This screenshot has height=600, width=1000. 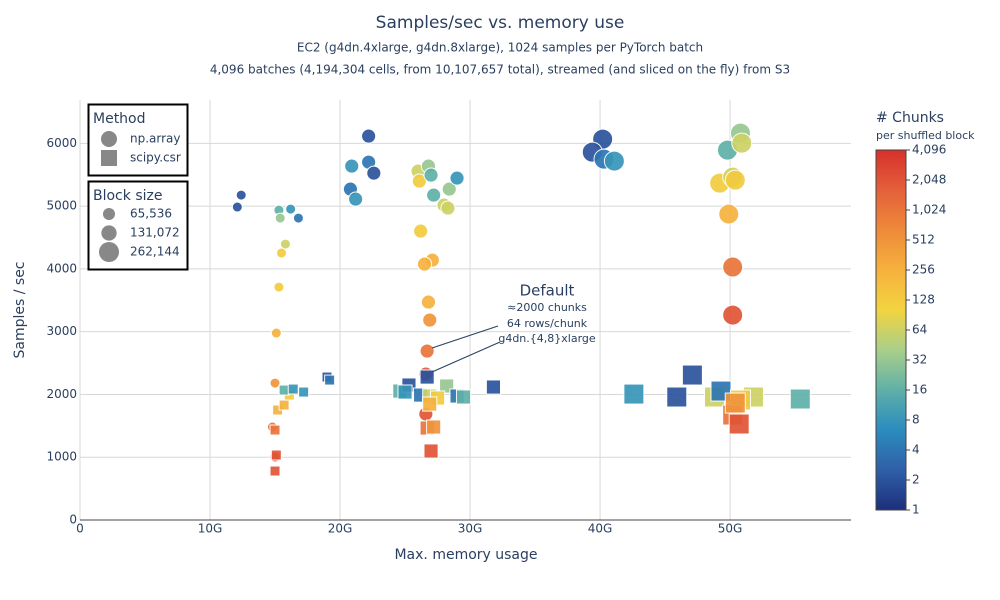 I want to click on x-axis-title: Max. memory usage, so click(x=465, y=555).